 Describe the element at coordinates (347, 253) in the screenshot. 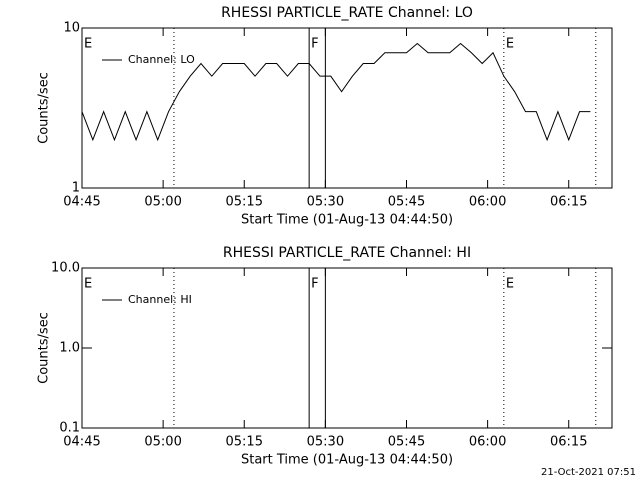

I see `chart-title: RHESSI PARTICLE_RATE Channel: HI` at that location.